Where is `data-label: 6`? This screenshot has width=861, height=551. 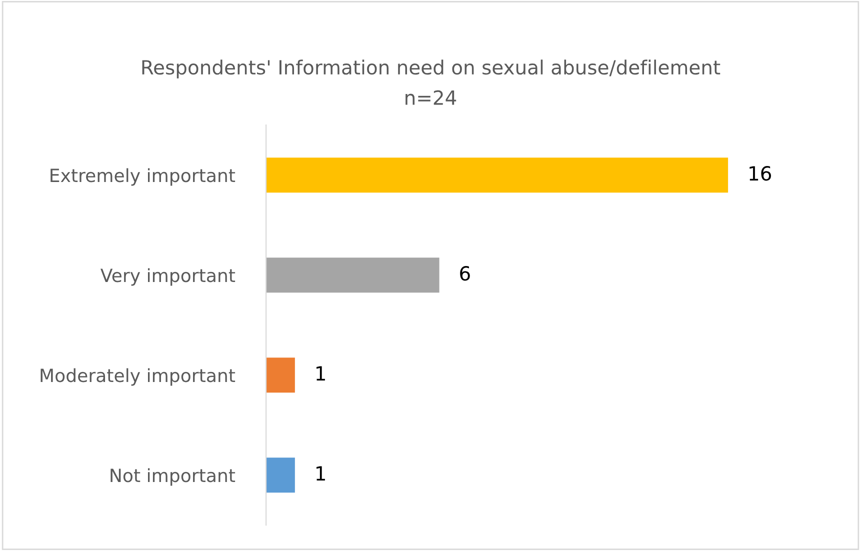 data-label: 6 is located at coordinates (465, 273).